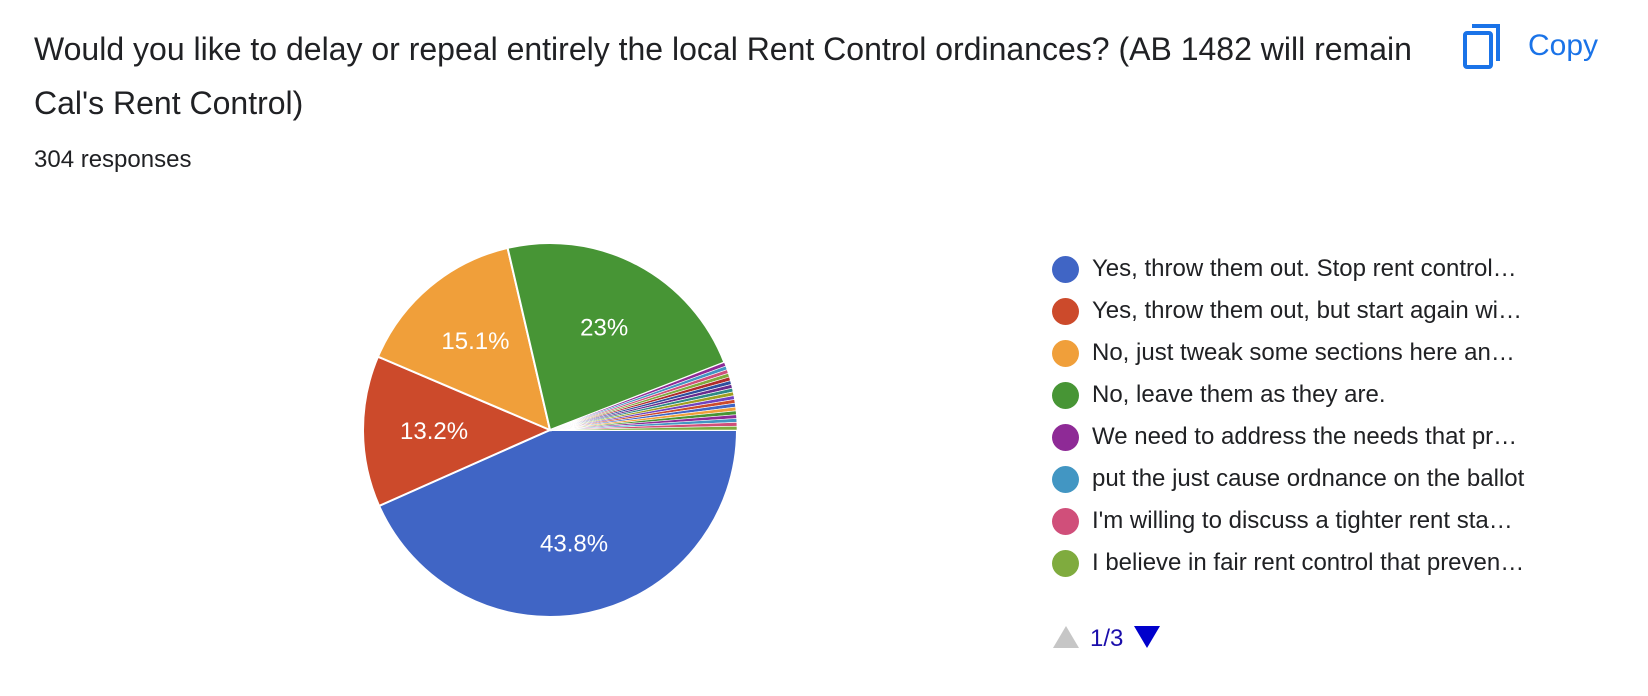 The width and height of the screenshot is (1648, 696). Describe the element at coordinates (113, 159) in the screenshot. I see `response-count: 304 responses` at that location.